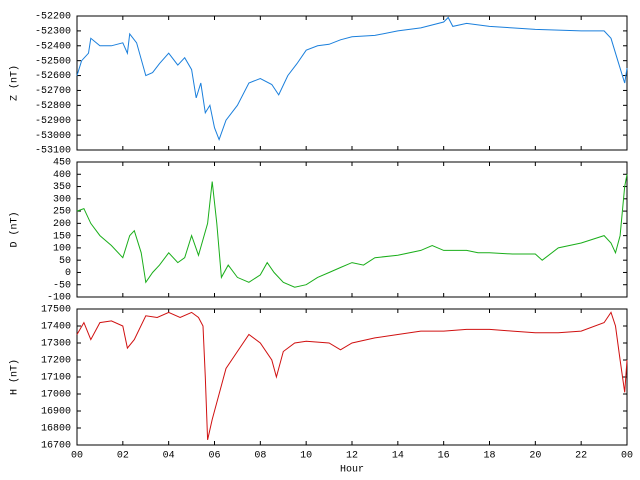 The image size is (640, 480). I want to click on y-tick-label: 17100, so click(56, 378).